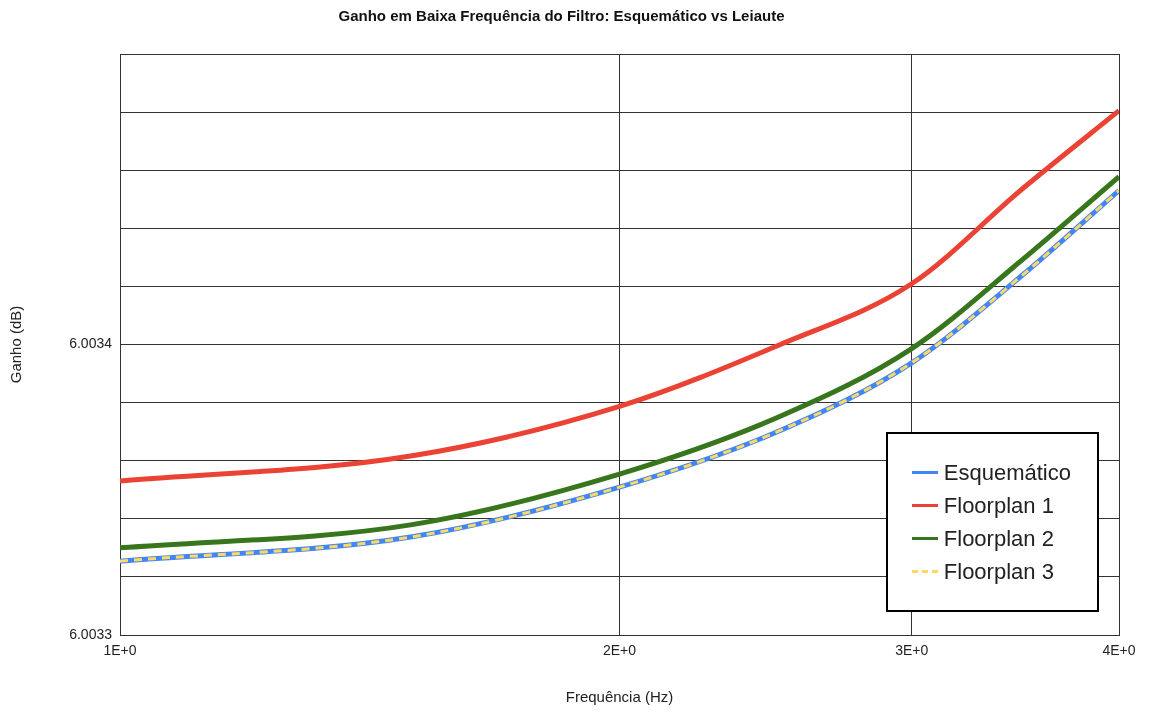 The height and width of the screenshot is (715, 1153). What do you see at coordinates (998, 571) in the screenshot?
I see `legend-label: Floorplan 3` at bounding box center [998, 571].